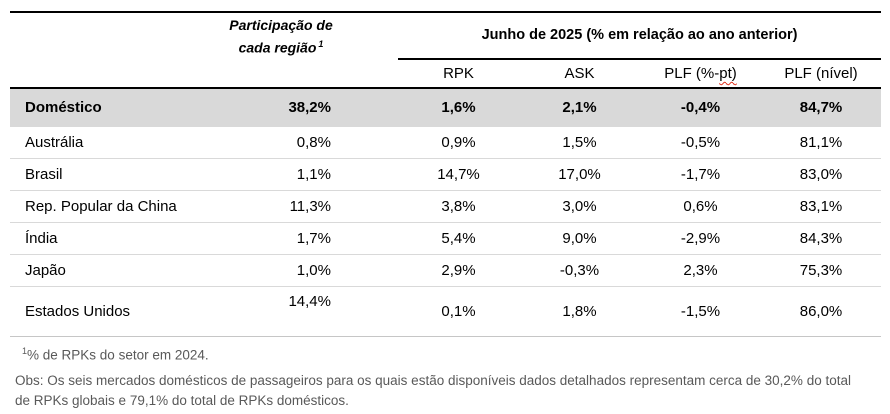 This screenshot has height=414, width=890. I want to click on ask-cell: -0,3%, so click(579, 269).